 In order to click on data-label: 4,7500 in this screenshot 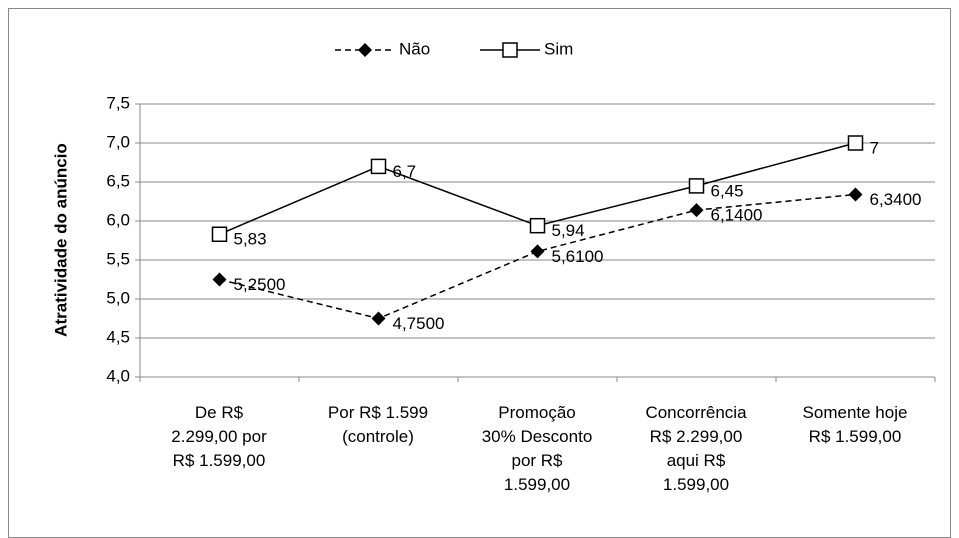, I will do `click(419, 323)`.